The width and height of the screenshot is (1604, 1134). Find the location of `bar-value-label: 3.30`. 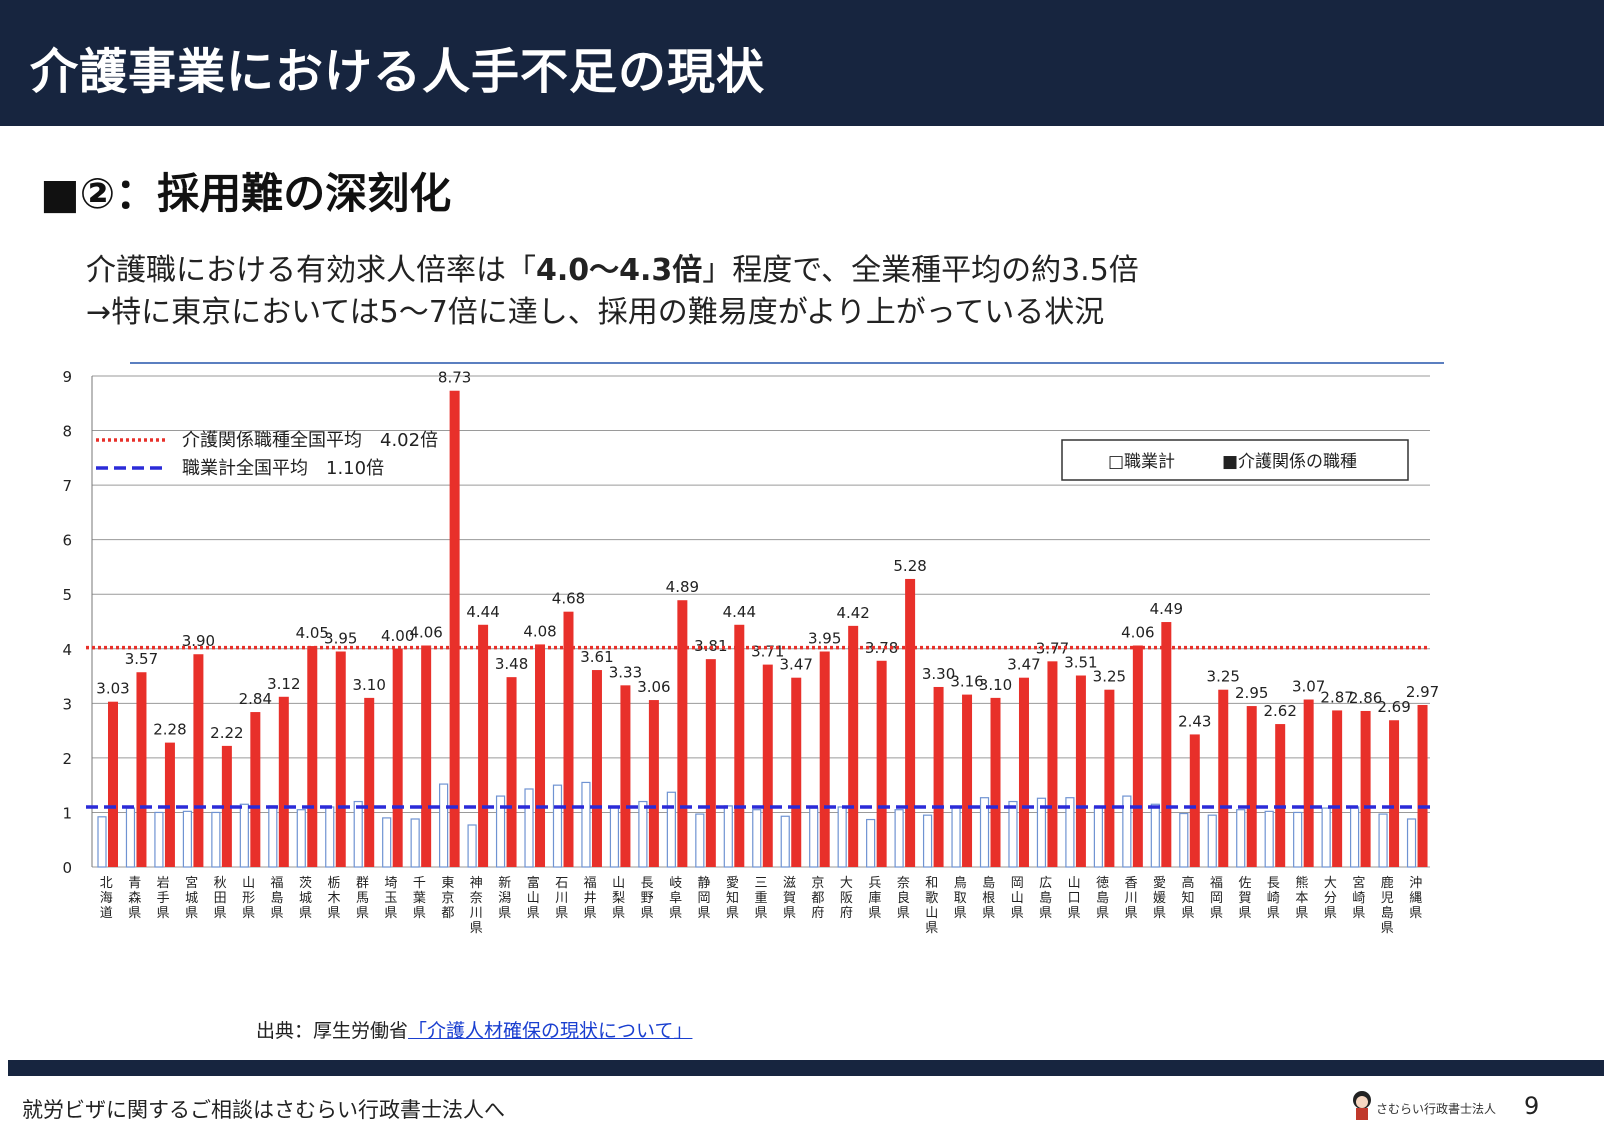

bar-value-label: 3.30 is located at coordinates (938, 674).